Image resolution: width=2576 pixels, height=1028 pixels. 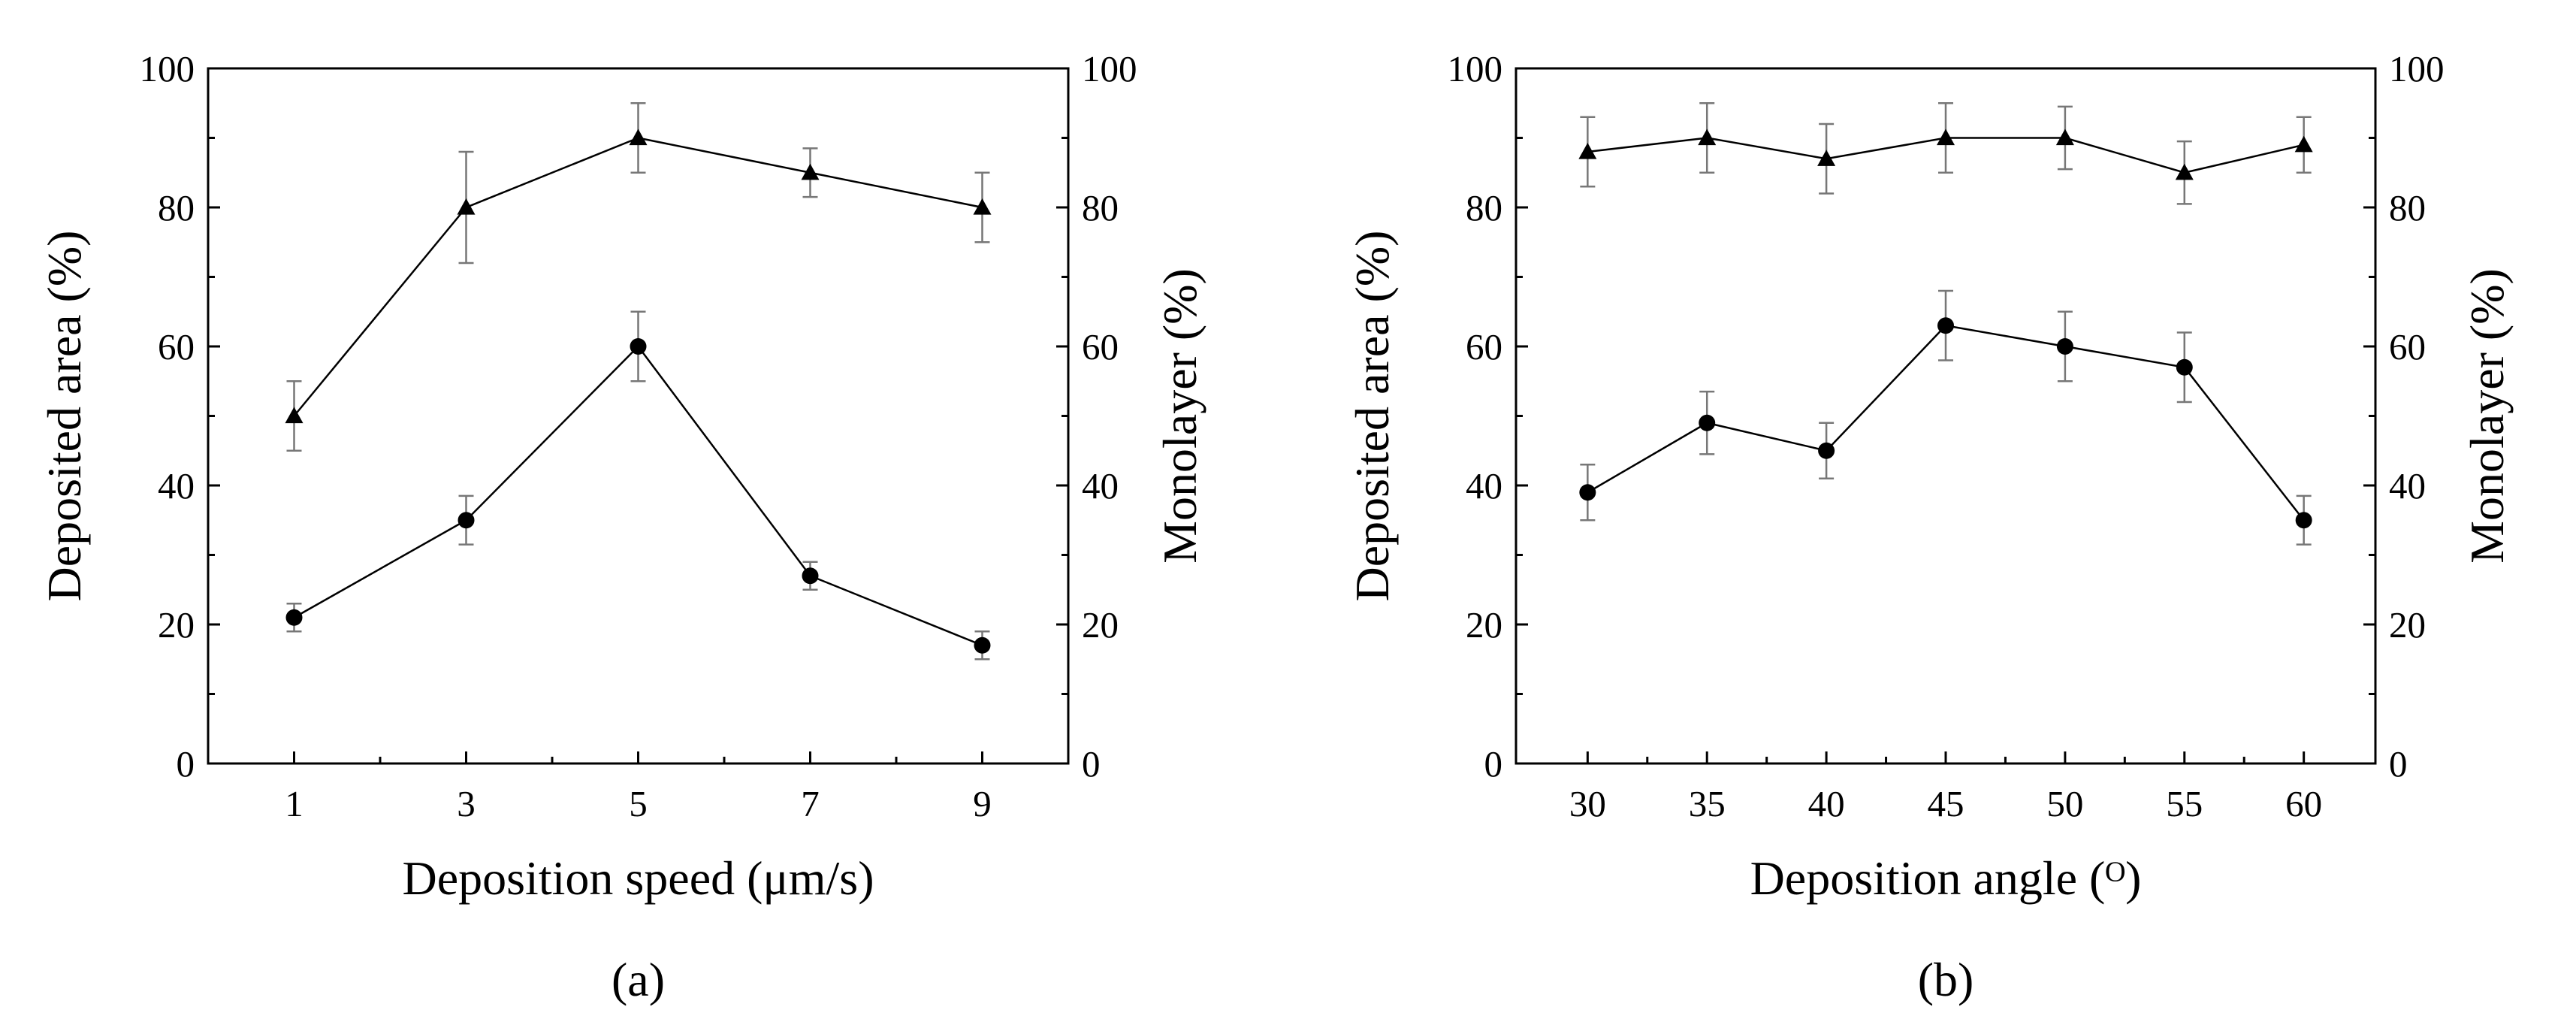 I want to click on x-tick-label: 40, so click(x=1826, y=803).